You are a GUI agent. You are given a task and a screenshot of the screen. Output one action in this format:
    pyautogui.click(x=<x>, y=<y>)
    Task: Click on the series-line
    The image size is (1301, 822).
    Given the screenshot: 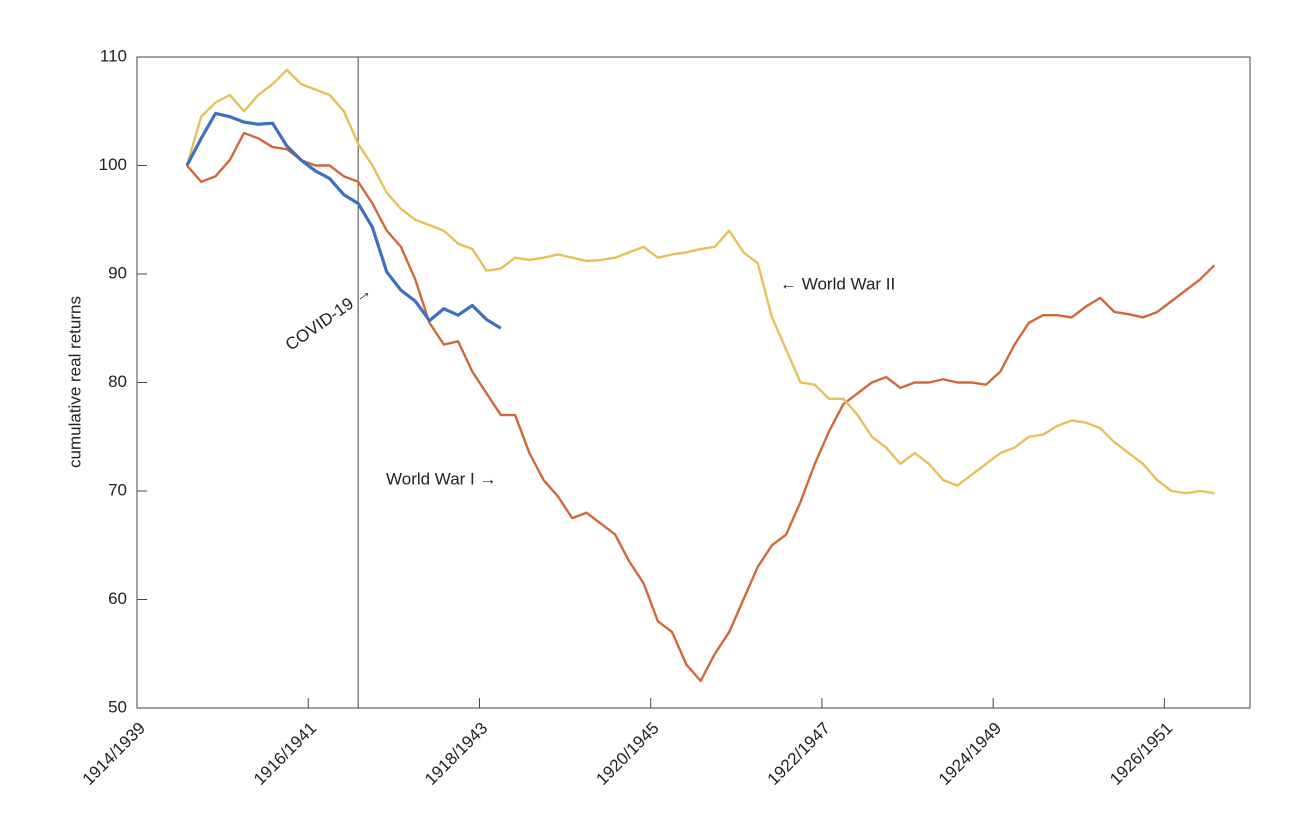 What is the action you would take?
    pyautogui.click(x=343, y=220)
    